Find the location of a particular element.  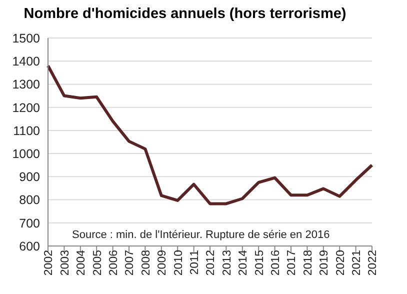

x-tick-label: 2021 is located at coordinates (356, 263).